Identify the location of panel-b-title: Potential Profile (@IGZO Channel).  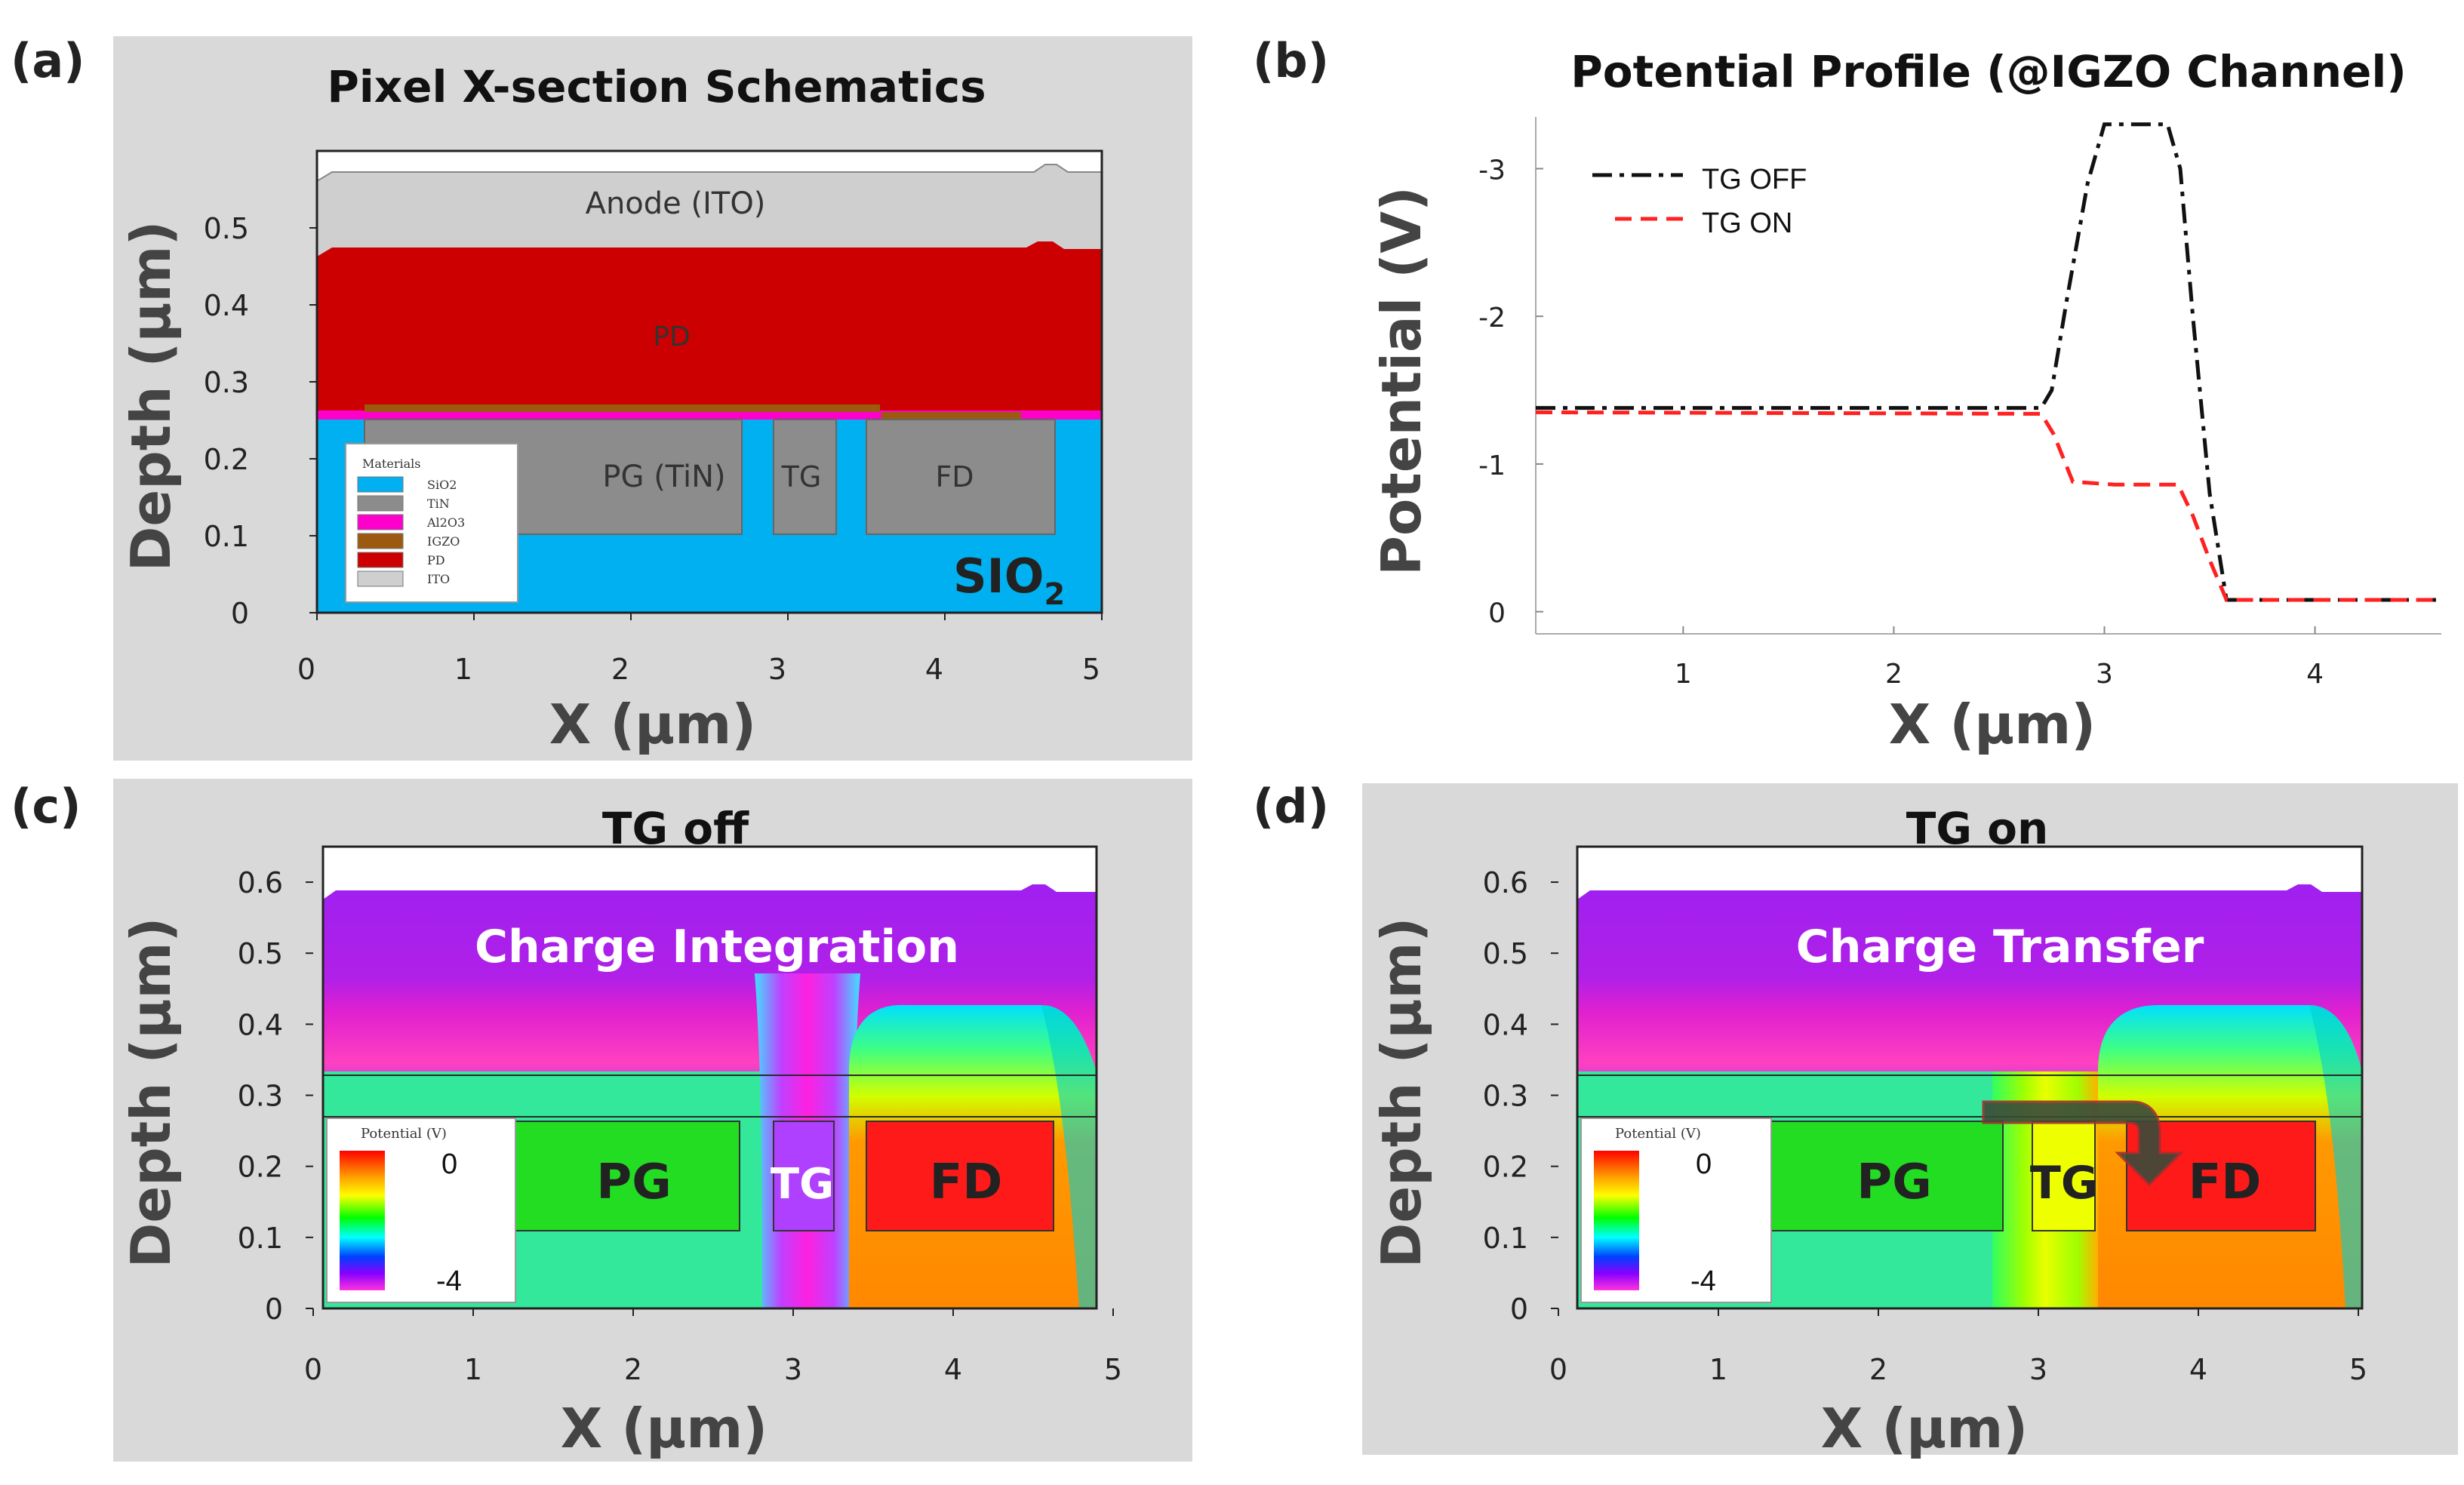
(1988, 71).